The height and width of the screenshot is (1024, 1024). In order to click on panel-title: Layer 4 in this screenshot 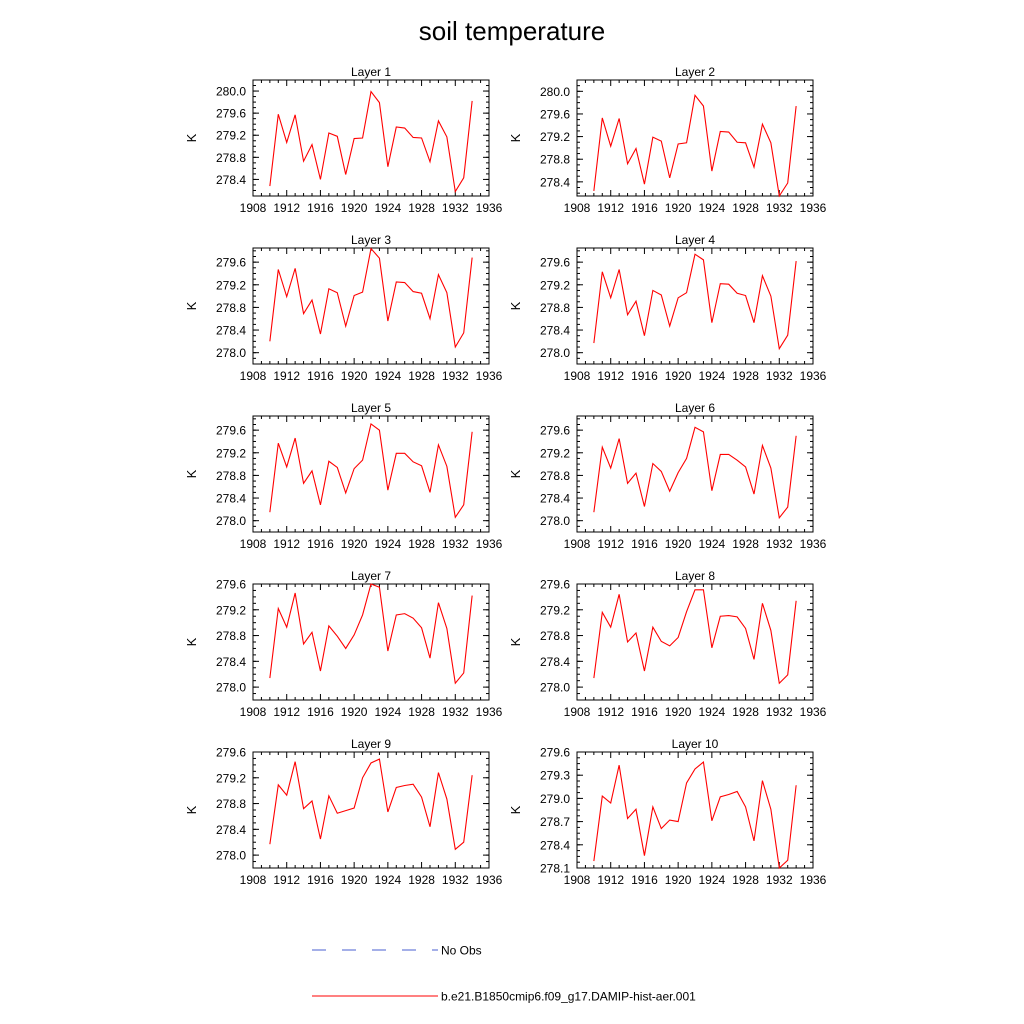, I will do `click(695, 240)`.